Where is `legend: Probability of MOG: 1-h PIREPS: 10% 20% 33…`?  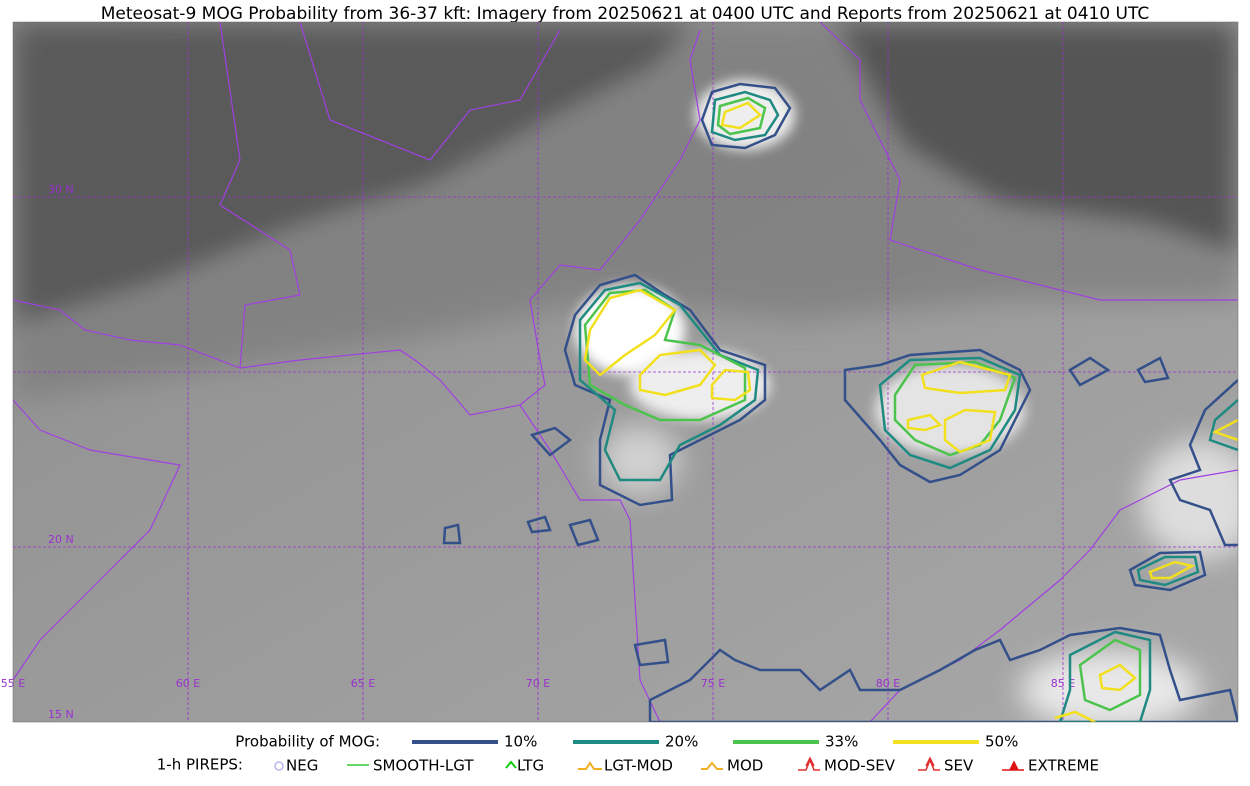 legend: Probability of MOG: 1-h PIREPS: 10% 20% 33… is located at coordinates (628, 754).